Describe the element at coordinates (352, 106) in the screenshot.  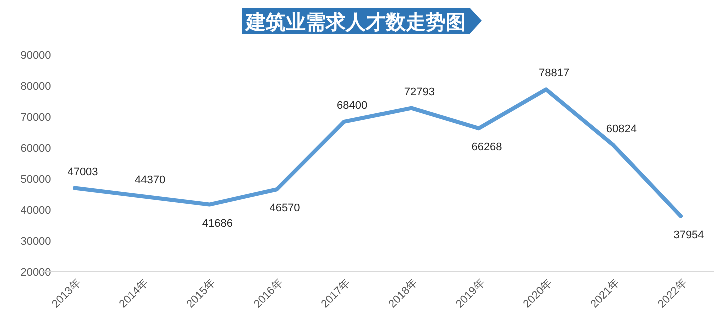
I see `data-label: 68400` at that location.